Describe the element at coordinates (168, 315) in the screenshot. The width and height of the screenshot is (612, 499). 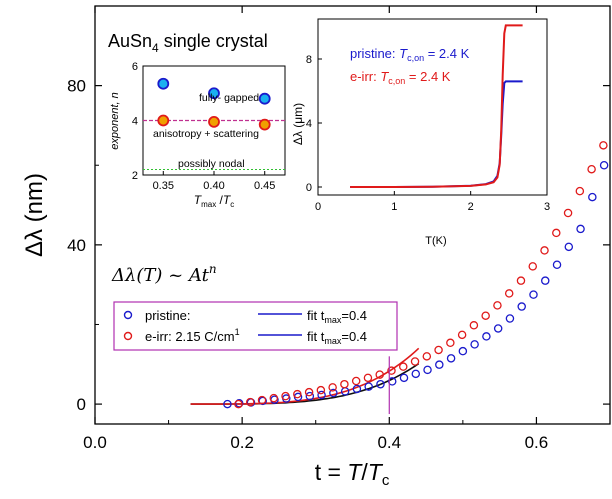
I see `legend-label-pristine: pristine:` at that location.